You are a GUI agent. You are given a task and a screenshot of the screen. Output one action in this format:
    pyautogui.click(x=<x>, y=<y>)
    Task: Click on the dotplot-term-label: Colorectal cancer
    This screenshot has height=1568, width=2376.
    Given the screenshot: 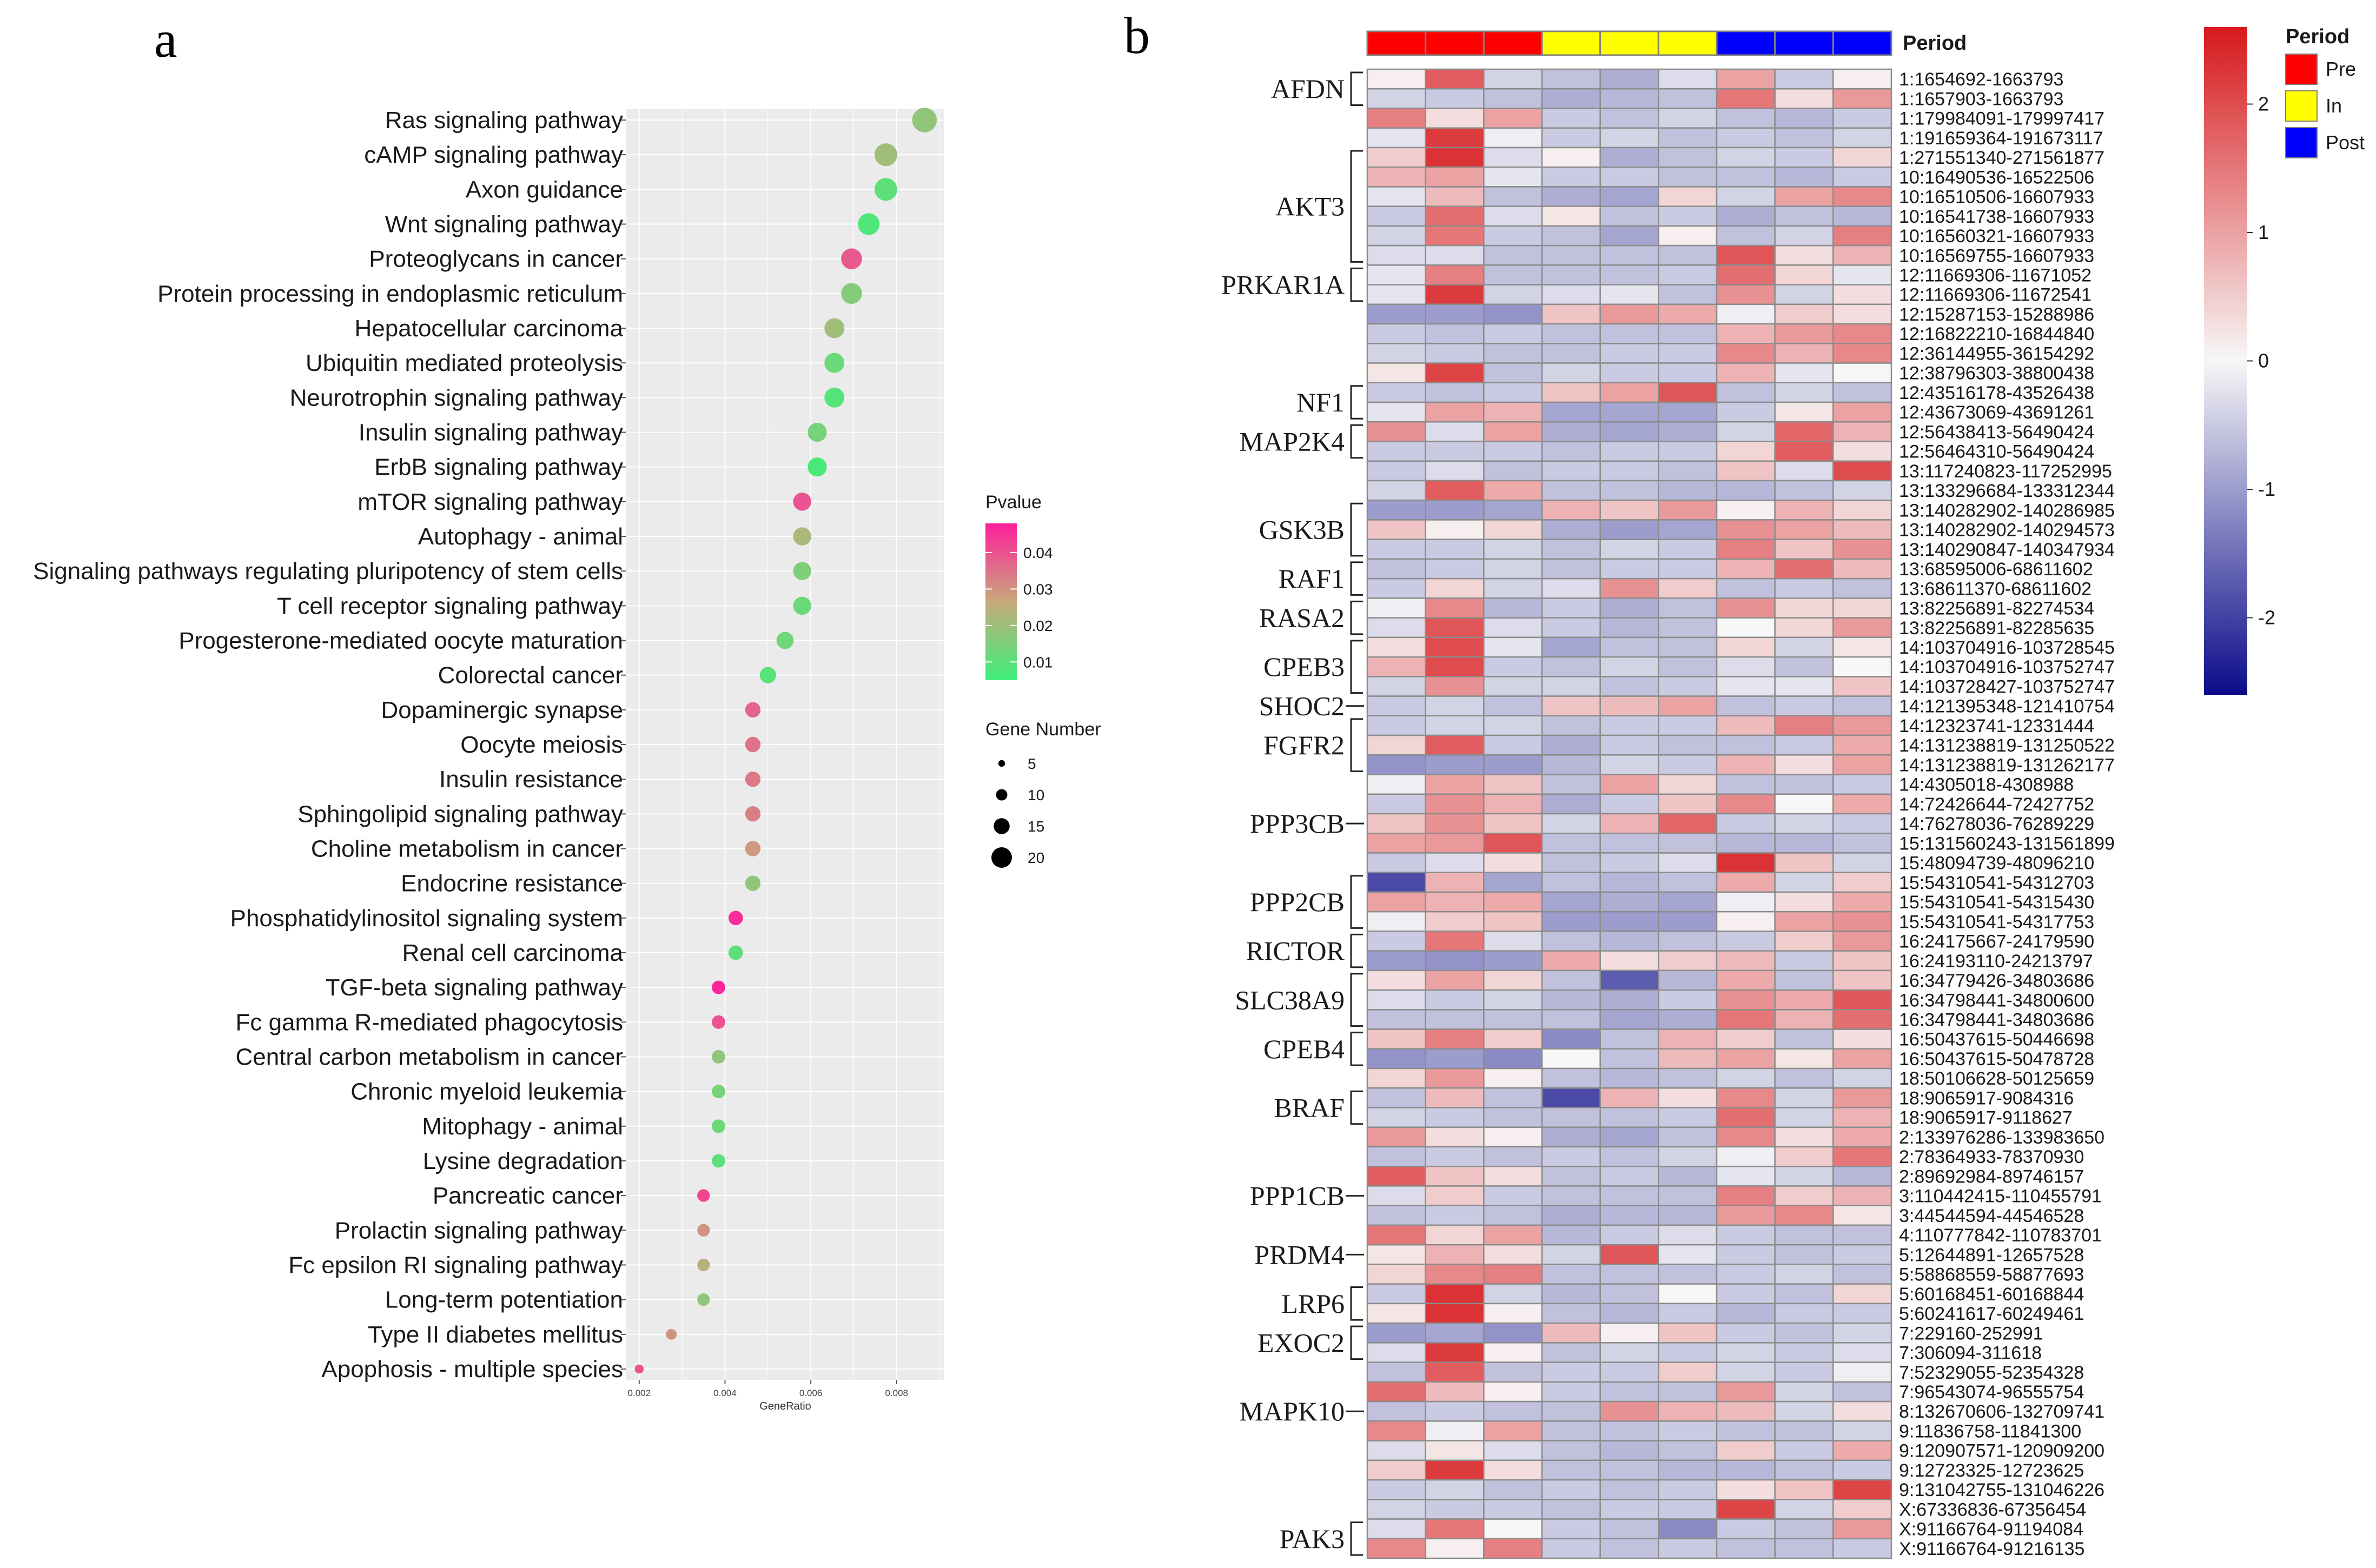 What is the action you would take?
    pyautogui.click(x=530, y=675)
    